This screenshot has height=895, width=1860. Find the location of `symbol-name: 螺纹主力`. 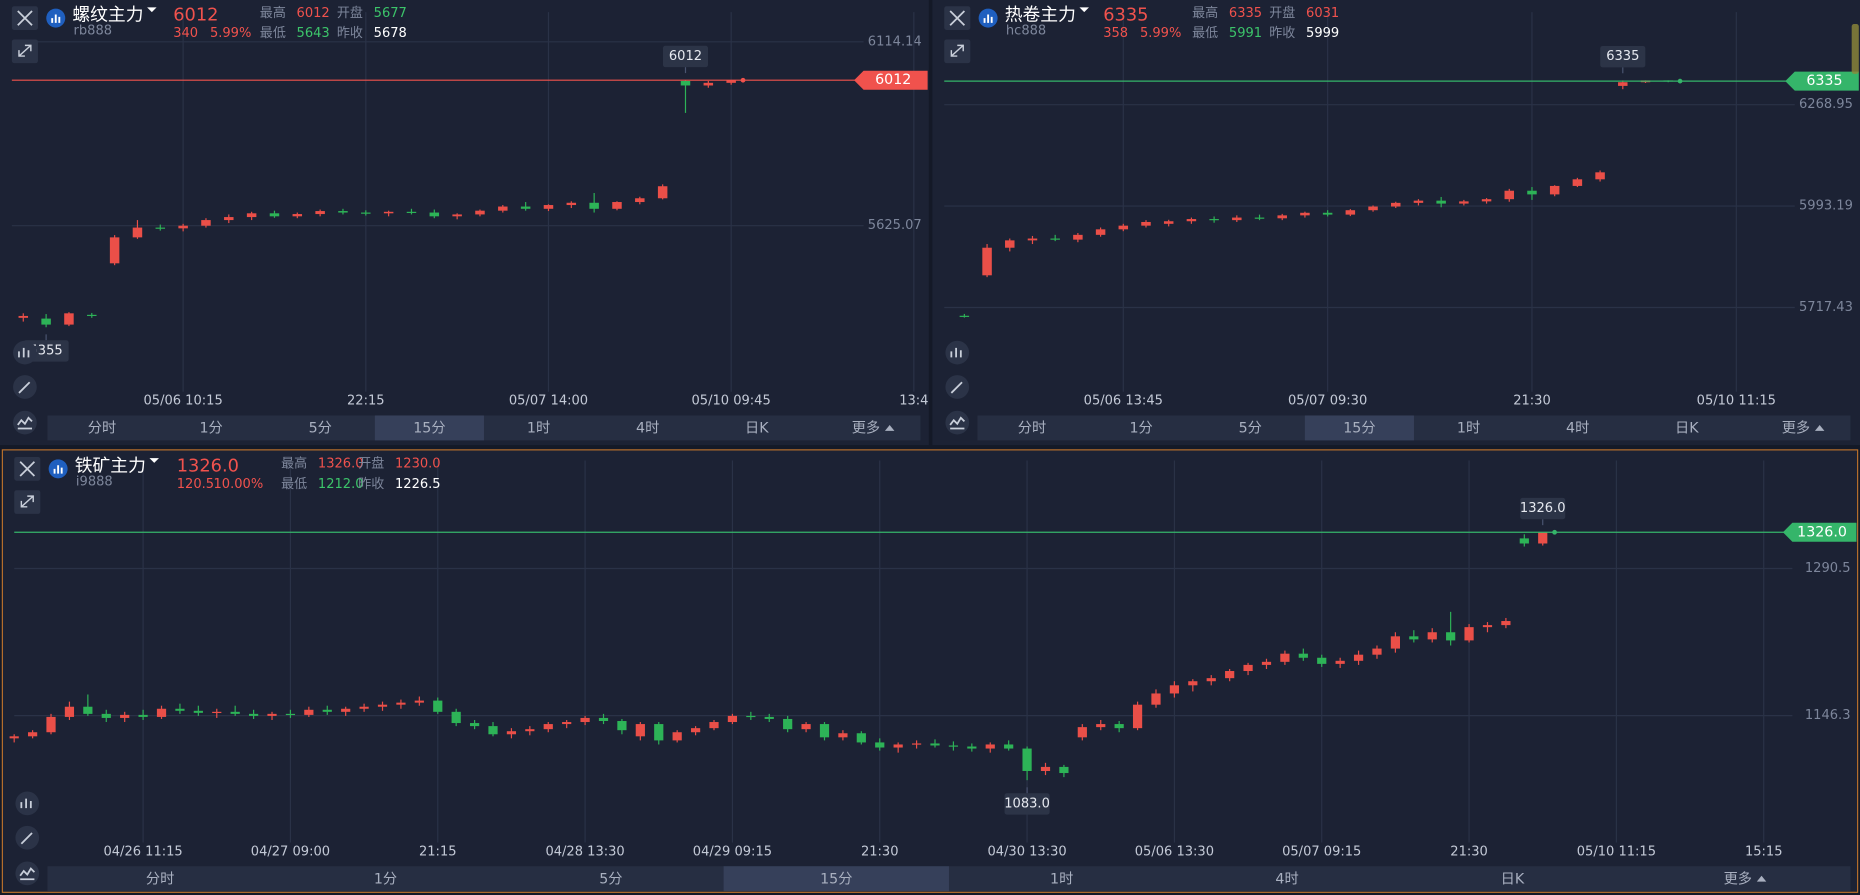

symbol-name: 螺纹主力 is located at coordinates (107, 15).